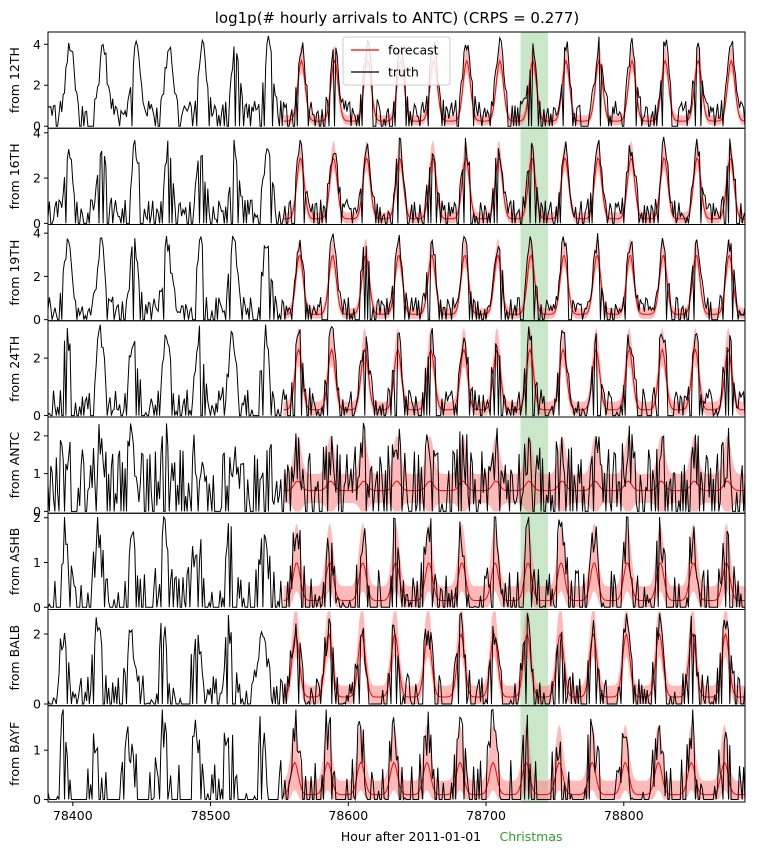  I want to click on legend: forecast truth, so click(396, 61).